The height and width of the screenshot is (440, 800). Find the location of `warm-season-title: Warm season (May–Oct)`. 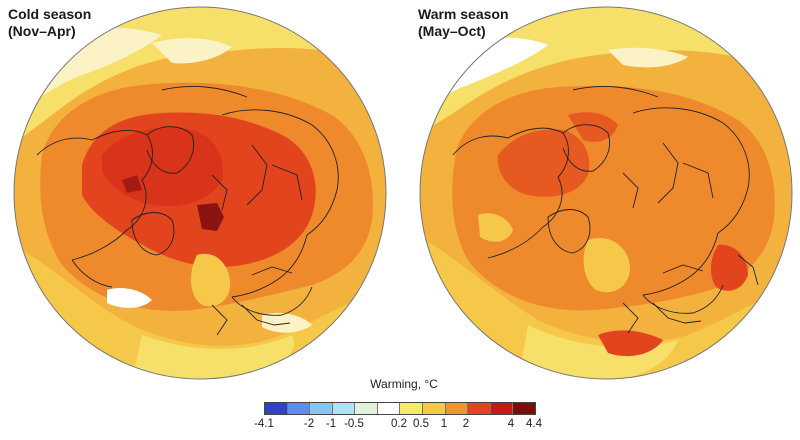

warm-season-title: Warm season (May–Oct) is located at coordinates (463, 23).